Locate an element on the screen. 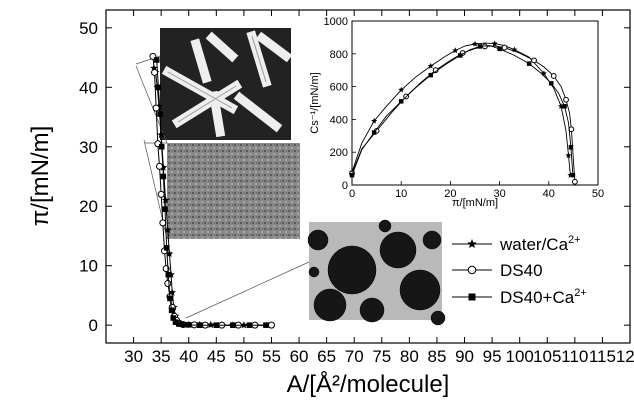 The width and height of the screenshot is (634, 404). inset-series-star is located at coordinates (461, 109).